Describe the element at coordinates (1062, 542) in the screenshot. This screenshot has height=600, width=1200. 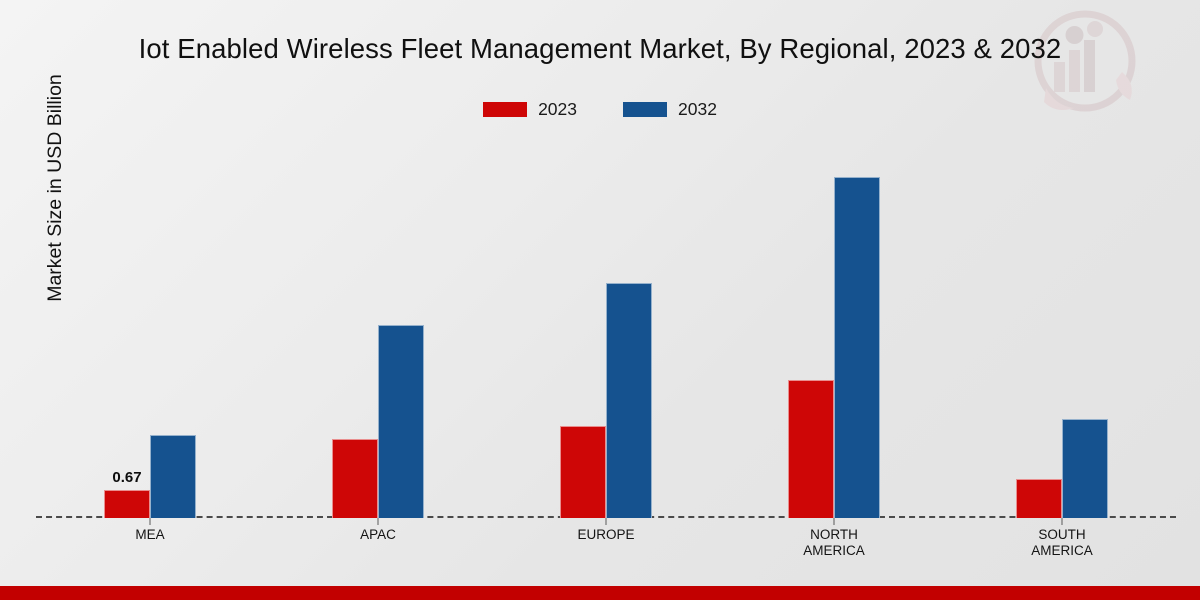
I see `x-axis-category-label: SOUTH AMERICA` at that location.